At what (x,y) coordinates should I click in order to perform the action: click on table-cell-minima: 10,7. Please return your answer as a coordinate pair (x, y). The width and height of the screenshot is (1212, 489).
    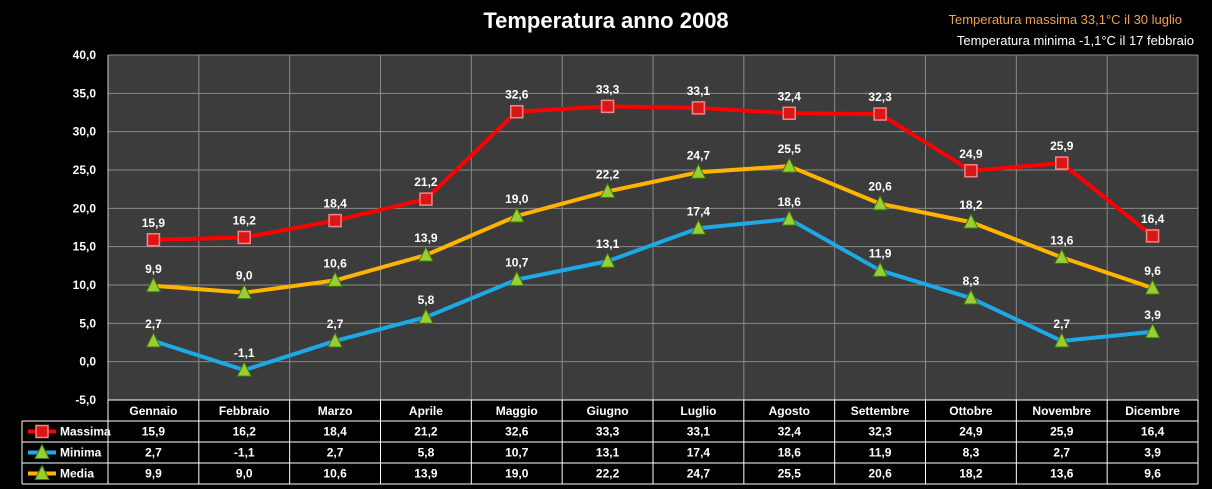
    Looking at the image, I should click on (517, 453).